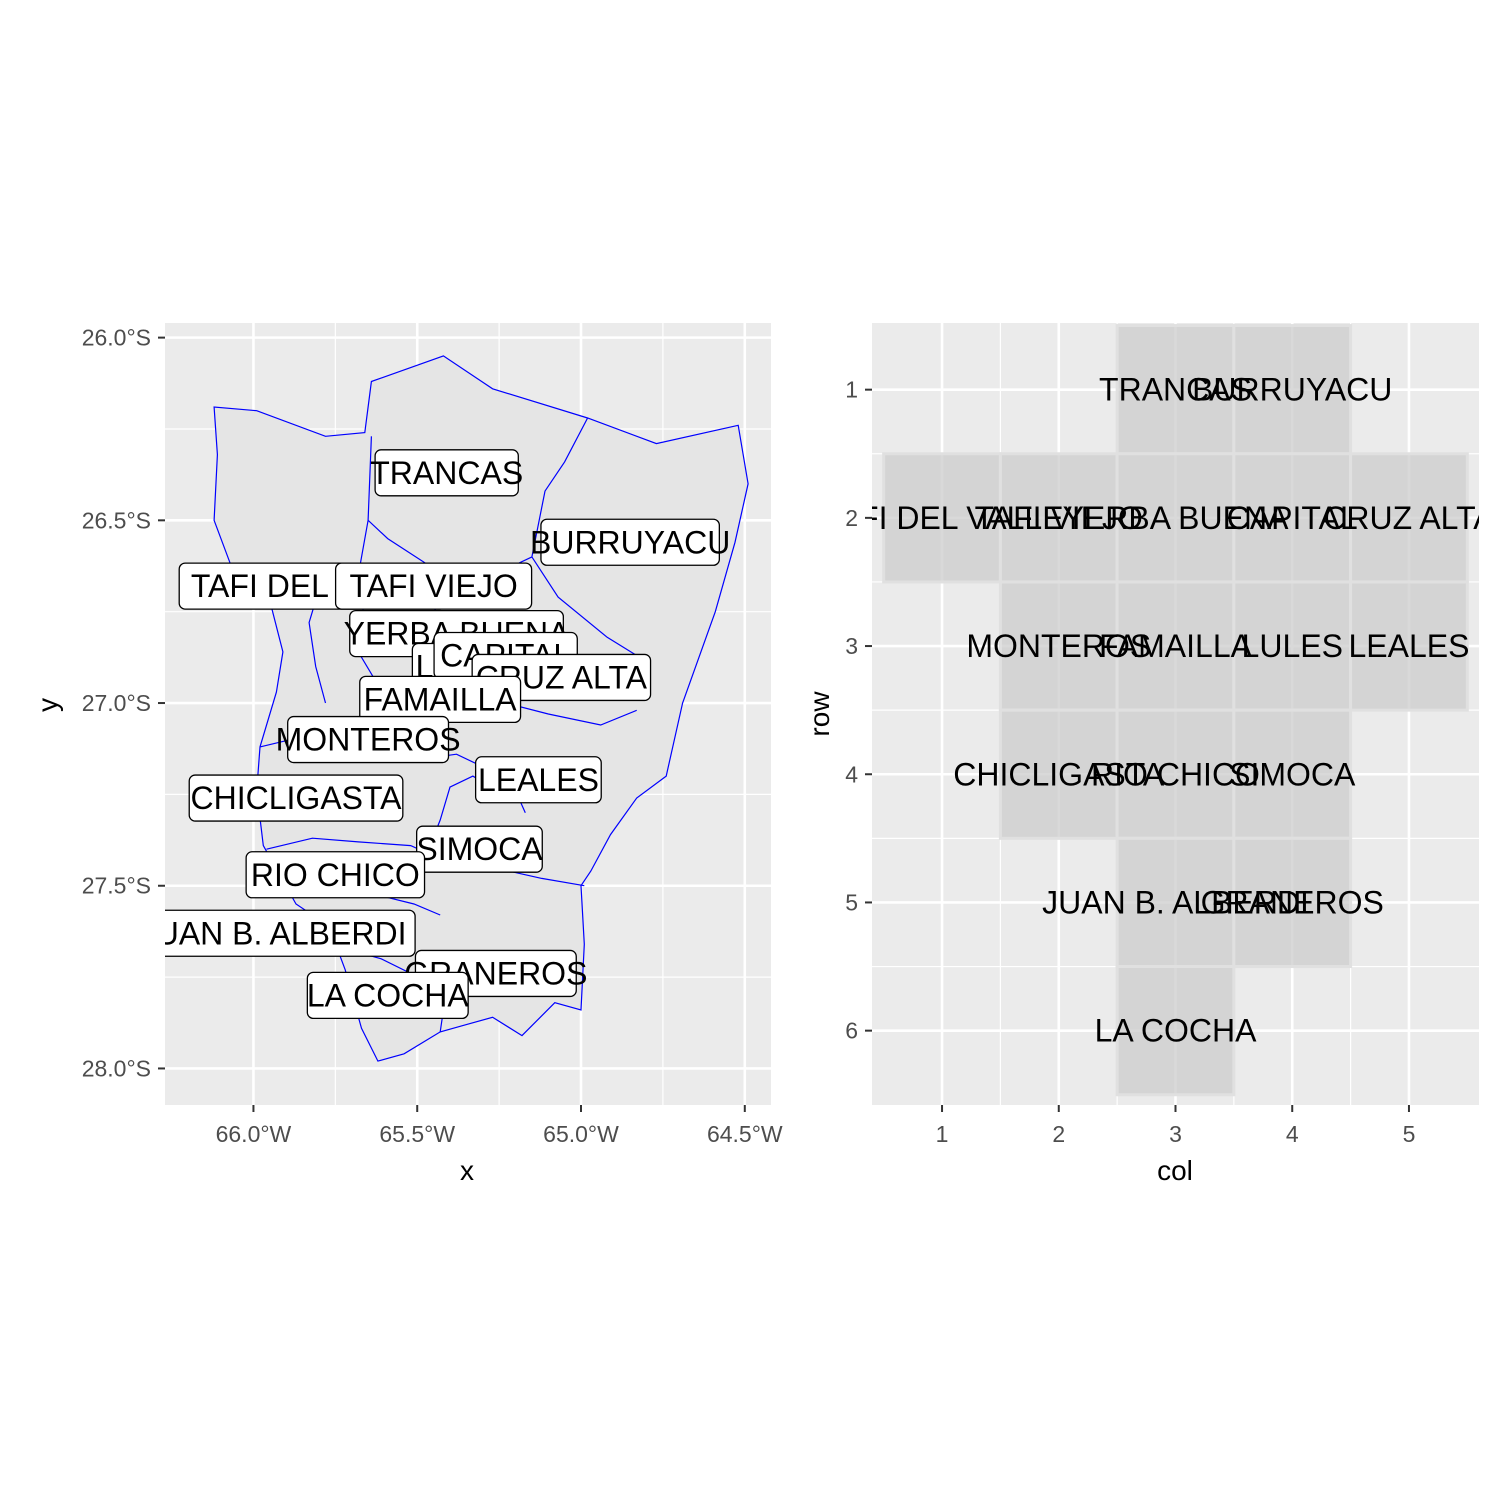  What do you see at coordinates (1058, 1134) in the screenshot?
I see `tile-x-tick-label: 2` at bounding box center [1058, 1134].